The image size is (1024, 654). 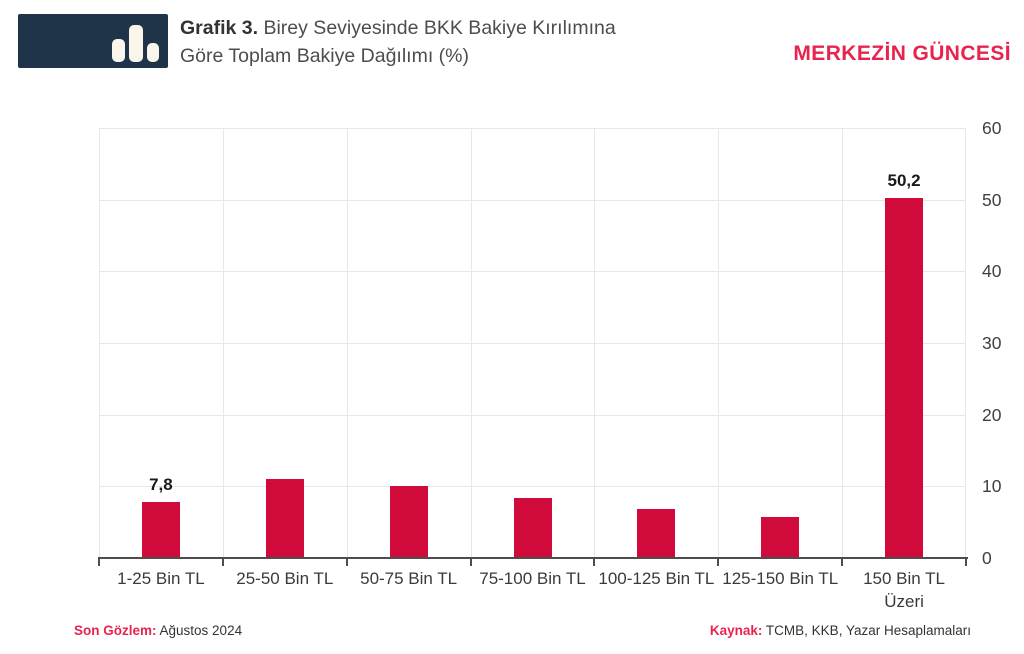 What do you see at coordinates (153, 52) in the screenshot?
I see `bar-chart-icon-bar-small` at bounding box center [153, 52].